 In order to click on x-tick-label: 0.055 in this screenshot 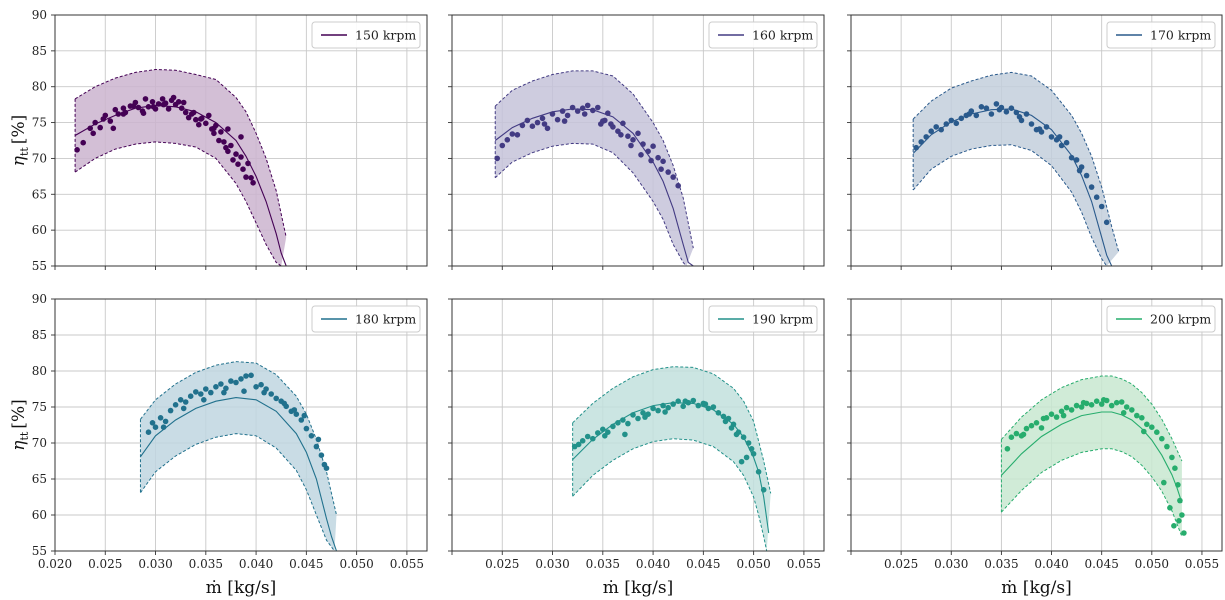, I will do `click(804, 564)`.